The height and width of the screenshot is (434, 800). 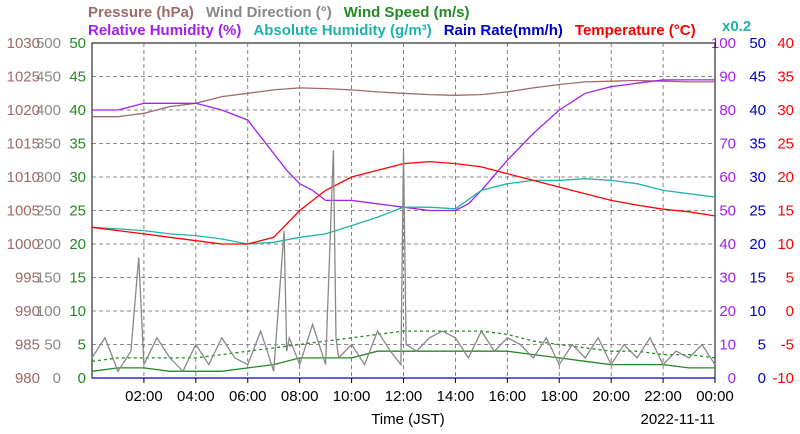 What do you see at coordinates (300, 396) in the screenshot?
I see `x-tick-label: 08:00` at bounding box center [300, 396].